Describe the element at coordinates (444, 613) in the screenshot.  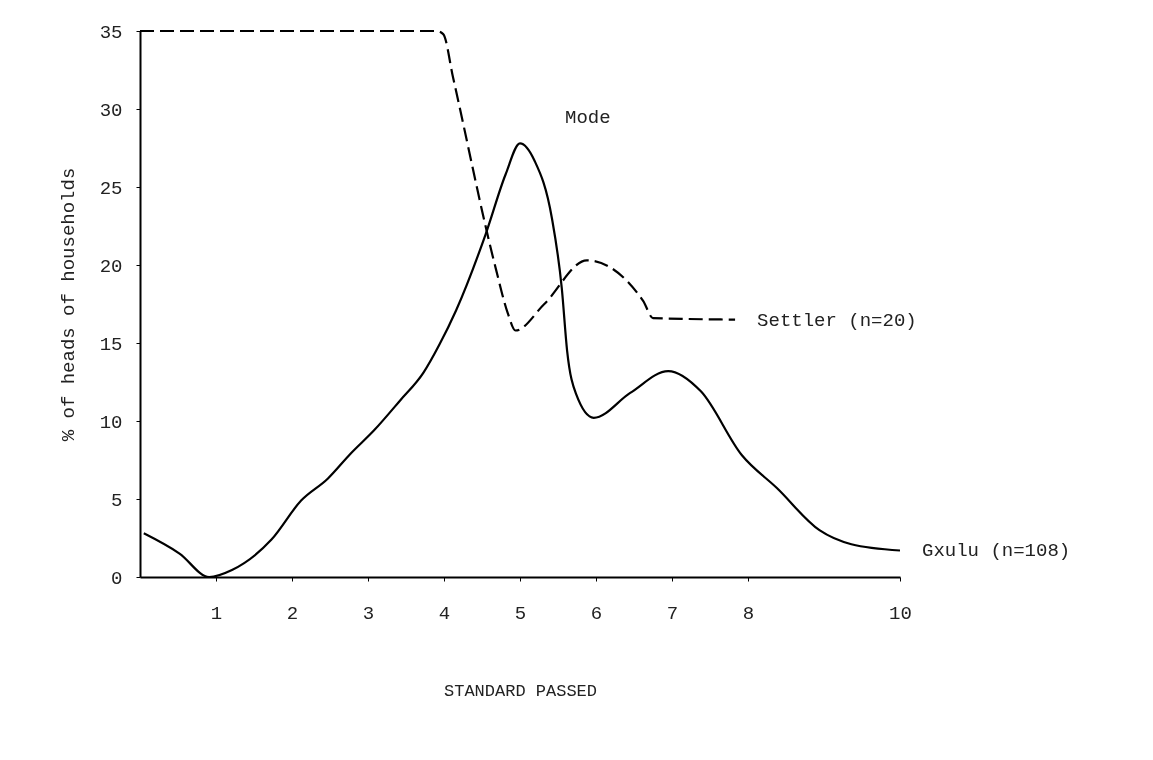
I see `x-tick-label: 4` at that location.